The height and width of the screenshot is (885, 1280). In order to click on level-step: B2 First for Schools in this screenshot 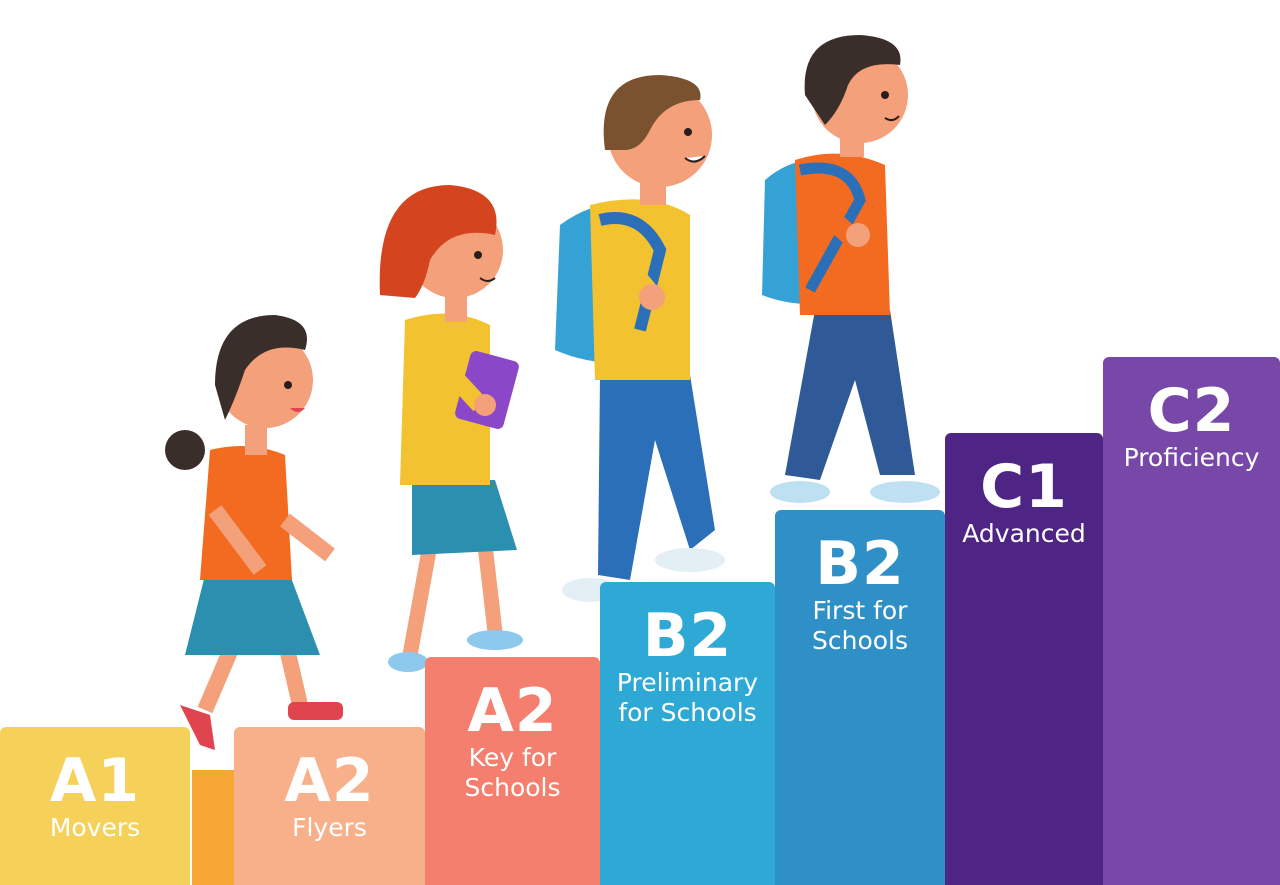, I will do `click(860, 697)`.